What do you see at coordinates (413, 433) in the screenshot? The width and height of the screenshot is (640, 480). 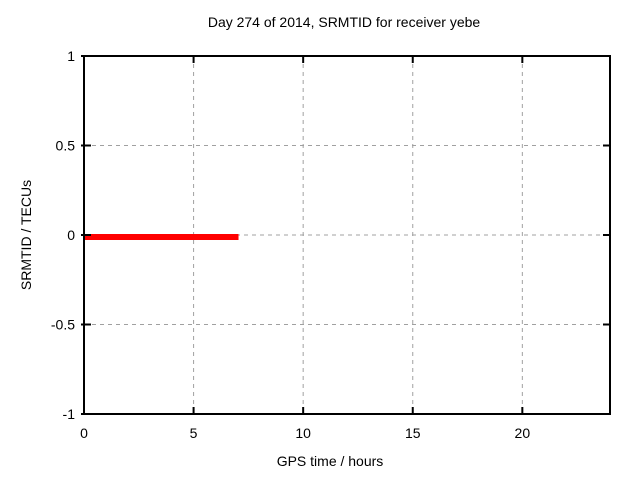 I see `x-tick-label: 15` at bounding box center [413, 433].